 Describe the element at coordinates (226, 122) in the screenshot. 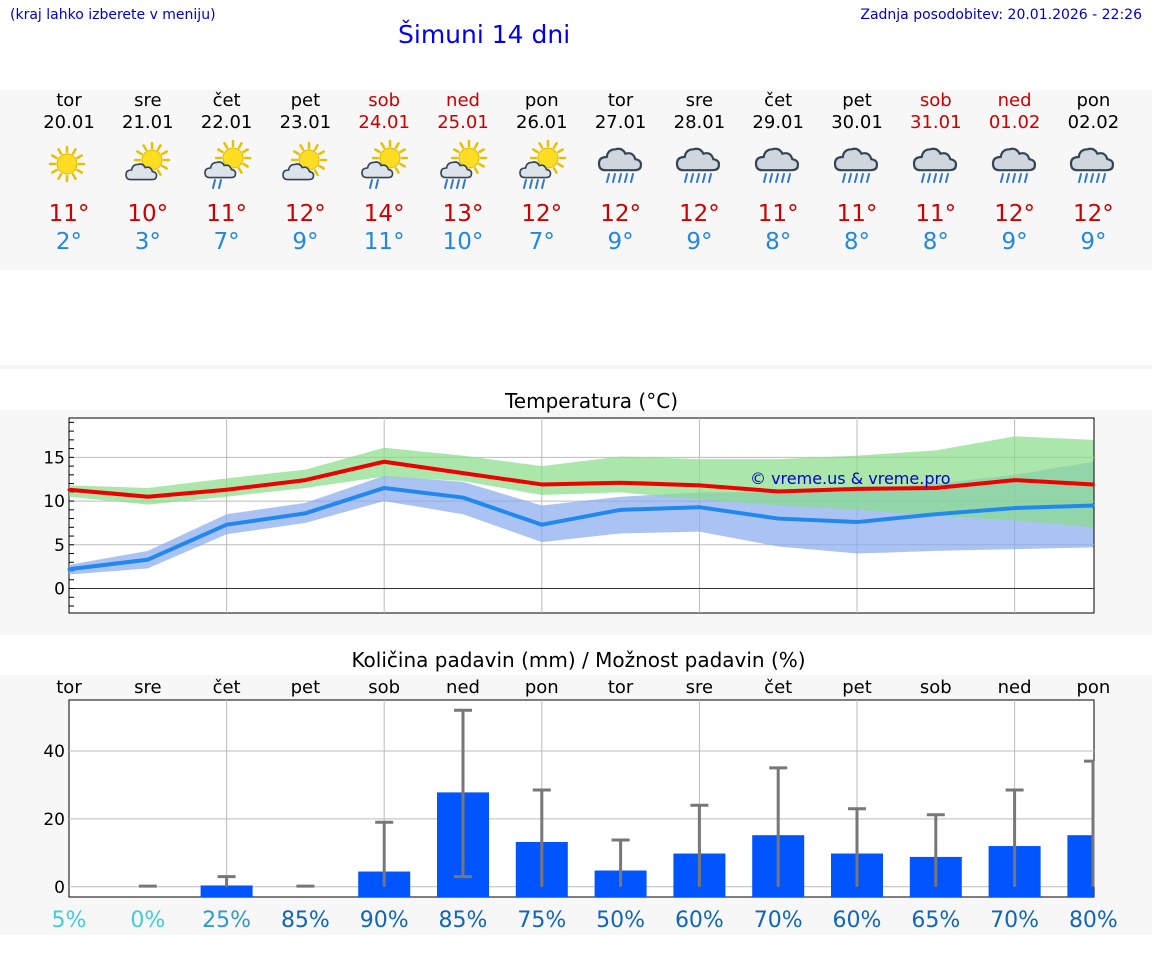

I see `day-date: 22.01` at that location.